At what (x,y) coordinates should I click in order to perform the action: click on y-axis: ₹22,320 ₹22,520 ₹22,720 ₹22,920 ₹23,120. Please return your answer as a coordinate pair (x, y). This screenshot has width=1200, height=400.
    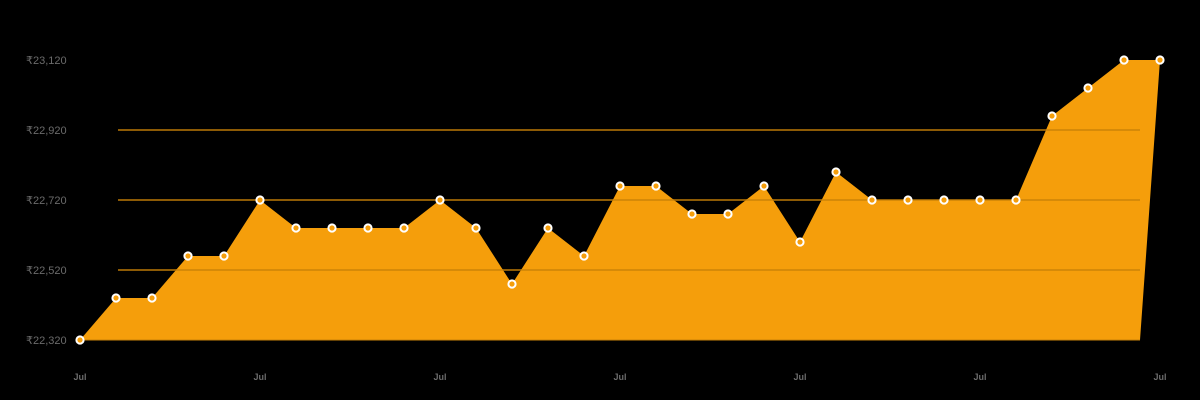
    Looking at the image, I should click on (46, 201).